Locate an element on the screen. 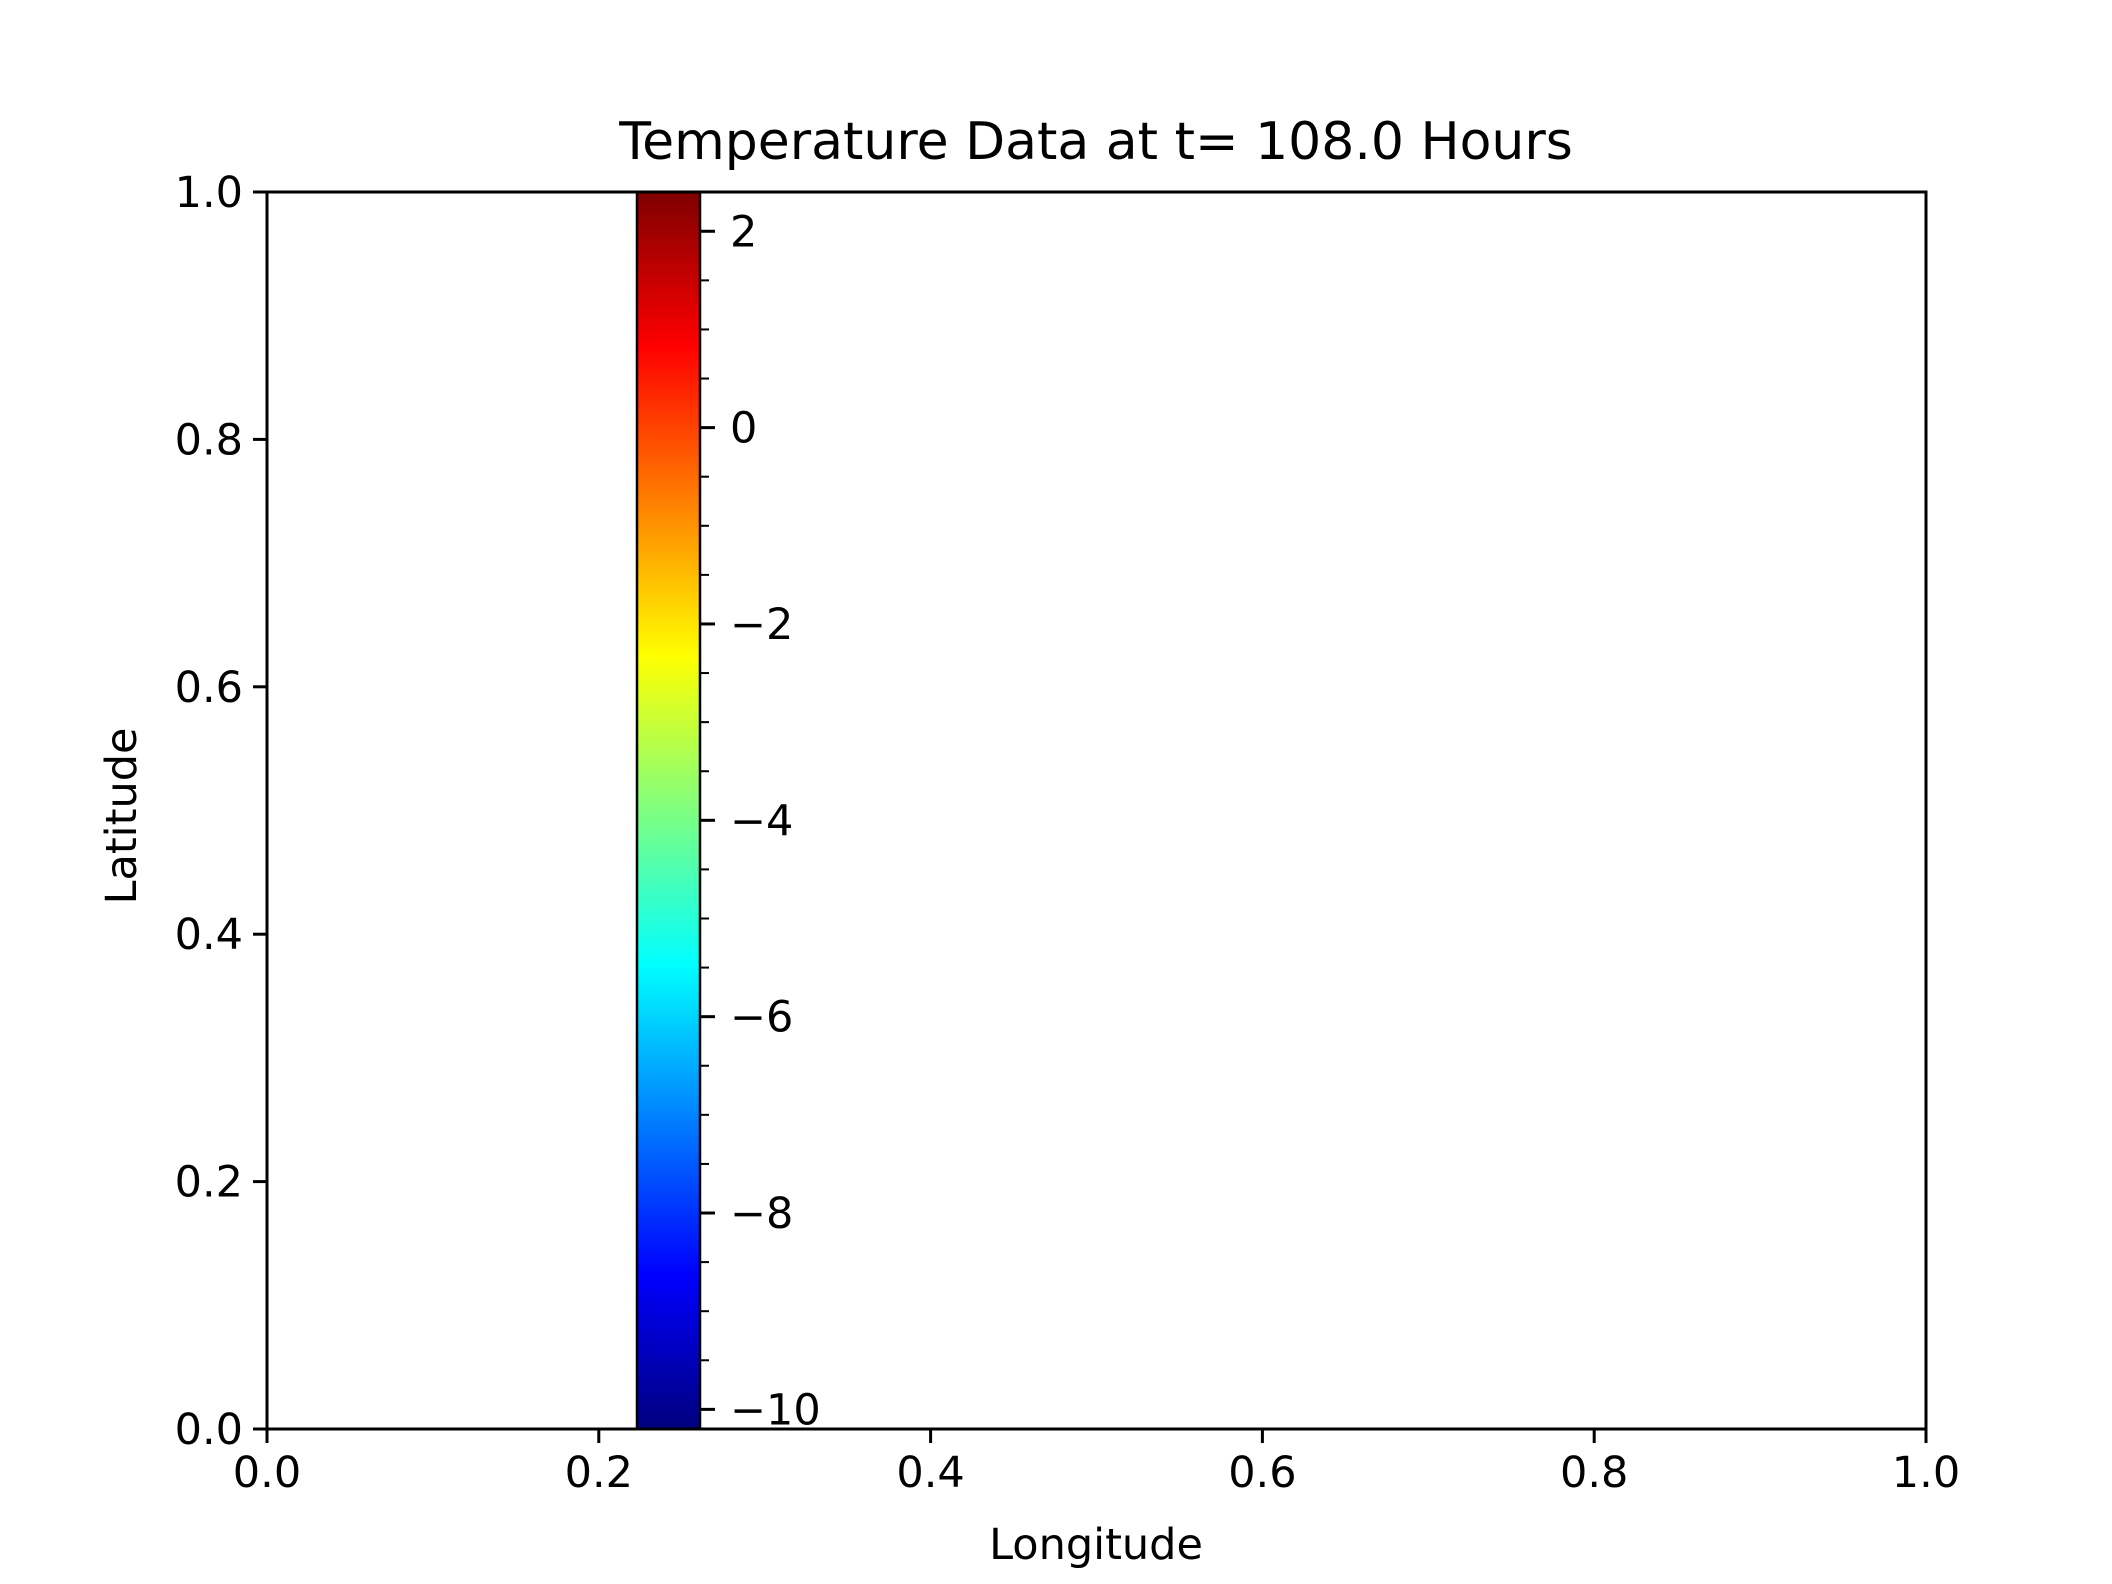 The image size is (2112, 1584). colorbar-ticks: 2 0 −2 −4 −6 −8 −10 is located at coordinates (760, 821).